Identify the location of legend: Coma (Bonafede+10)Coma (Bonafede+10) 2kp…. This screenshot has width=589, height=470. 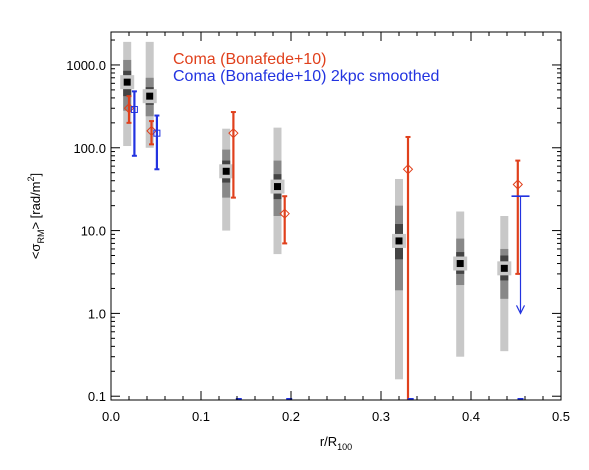
(306, 68).